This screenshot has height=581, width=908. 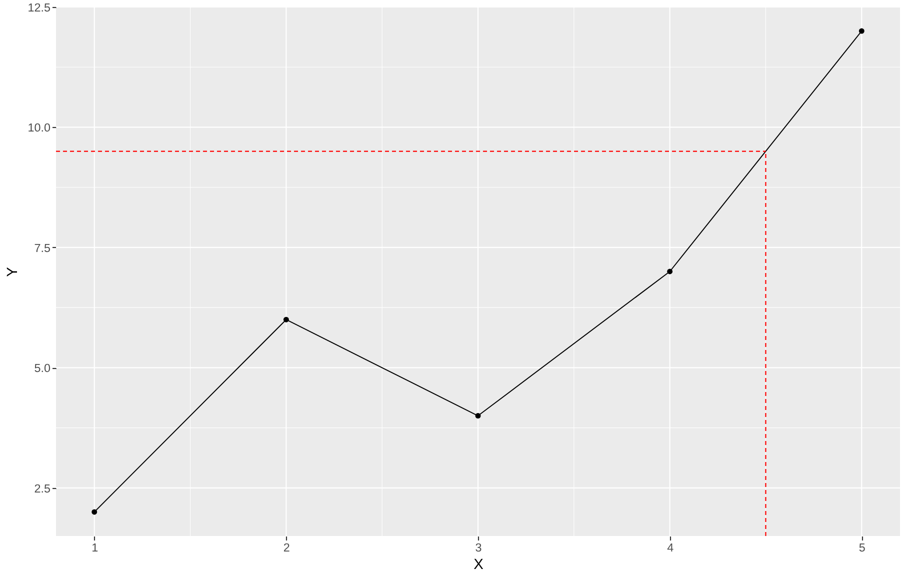 I want to click on y-tick-label: 7.5, so click(x=42, y=248).